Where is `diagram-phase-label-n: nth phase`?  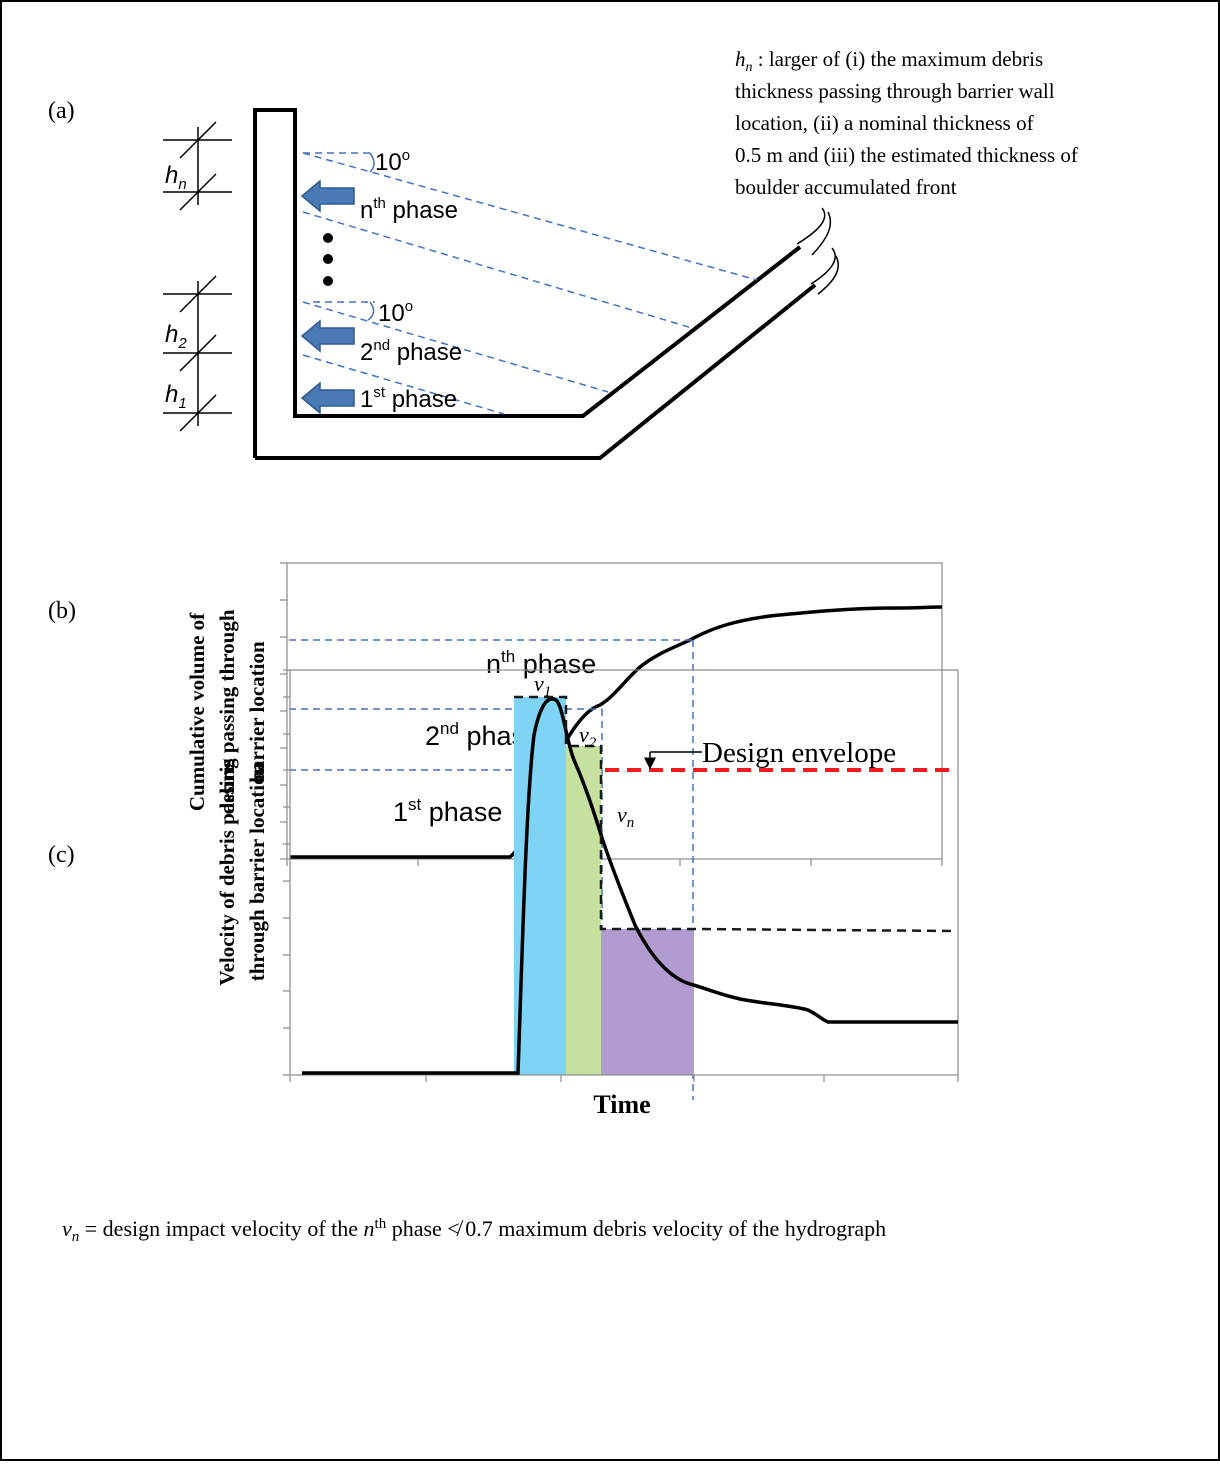 diagram-phase-label-n: nth phase is located at coordinates (409, 209).